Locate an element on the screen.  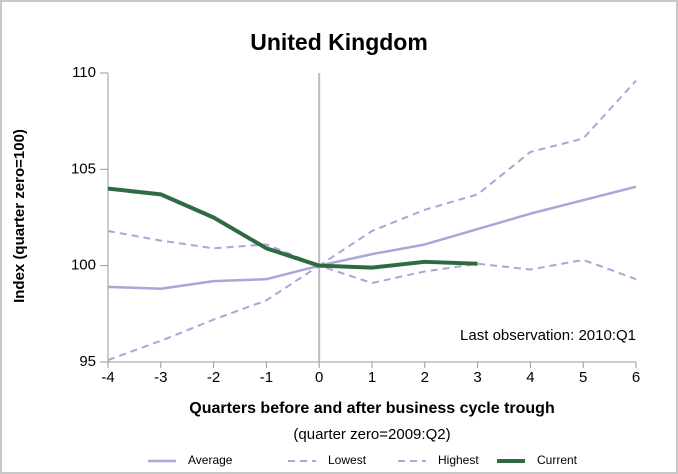
y-axis-label: Index (quarter zero=100) is located at coordinates (19, 216).